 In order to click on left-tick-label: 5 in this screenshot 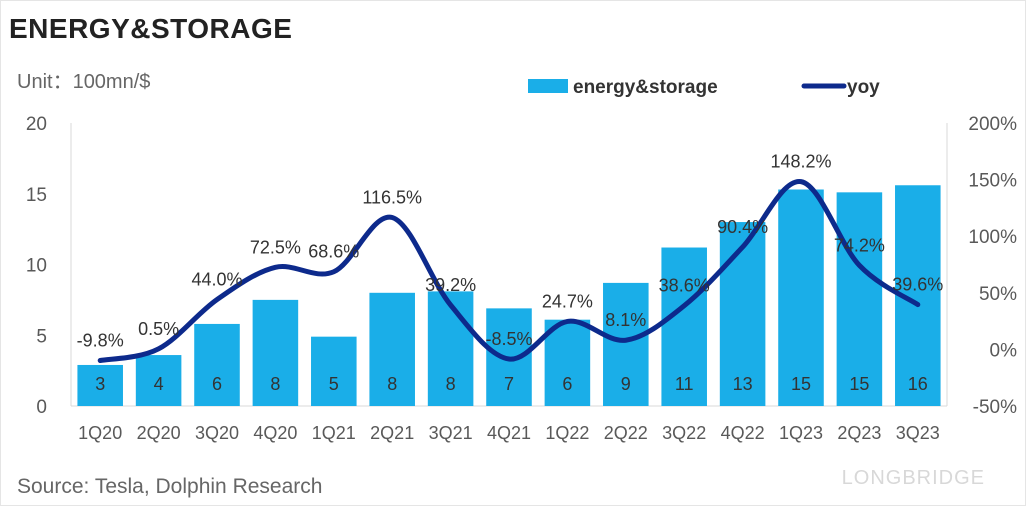, I will do `click(41, 336)`.